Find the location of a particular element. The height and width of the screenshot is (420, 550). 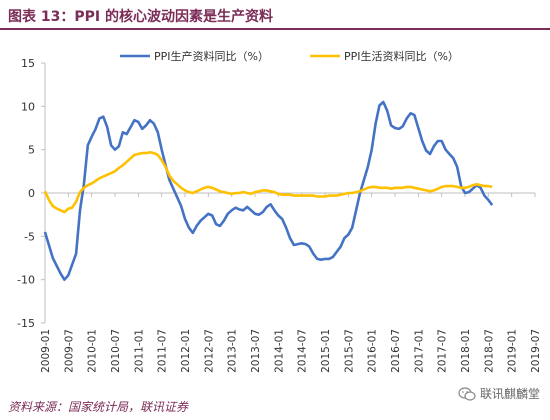

x-tick-label: 2012-07 is located at coordinates (209, 351).